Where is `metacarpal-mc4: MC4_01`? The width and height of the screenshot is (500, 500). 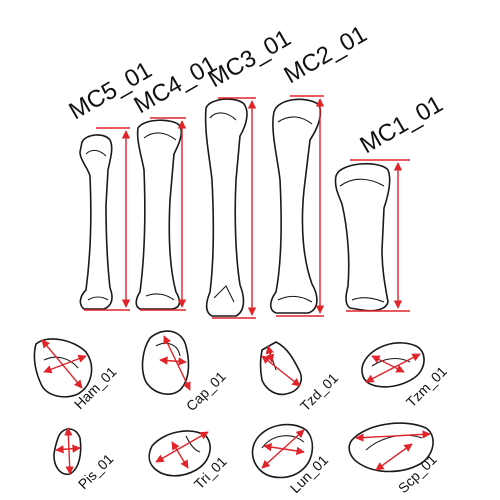 metacarpal-mc4: MC4_01 is located at coordinates (176, 180).